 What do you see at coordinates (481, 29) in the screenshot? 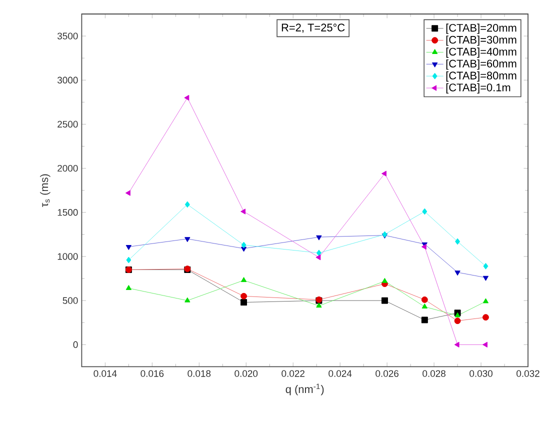
I see `legend-label: [CTAB]=20mm` at bounding box center [481, 29].